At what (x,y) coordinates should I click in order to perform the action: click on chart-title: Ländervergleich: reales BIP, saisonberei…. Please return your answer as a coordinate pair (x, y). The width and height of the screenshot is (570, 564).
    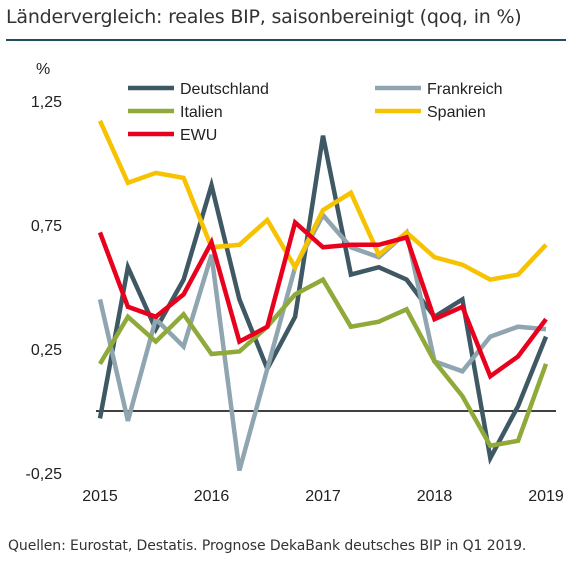
    Looking at the image, I should click on (264, 17).